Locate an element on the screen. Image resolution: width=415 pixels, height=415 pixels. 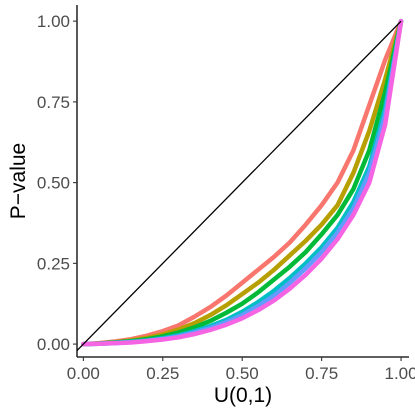
y-tick-label: 1.00 is located at coordinates (53, 21).